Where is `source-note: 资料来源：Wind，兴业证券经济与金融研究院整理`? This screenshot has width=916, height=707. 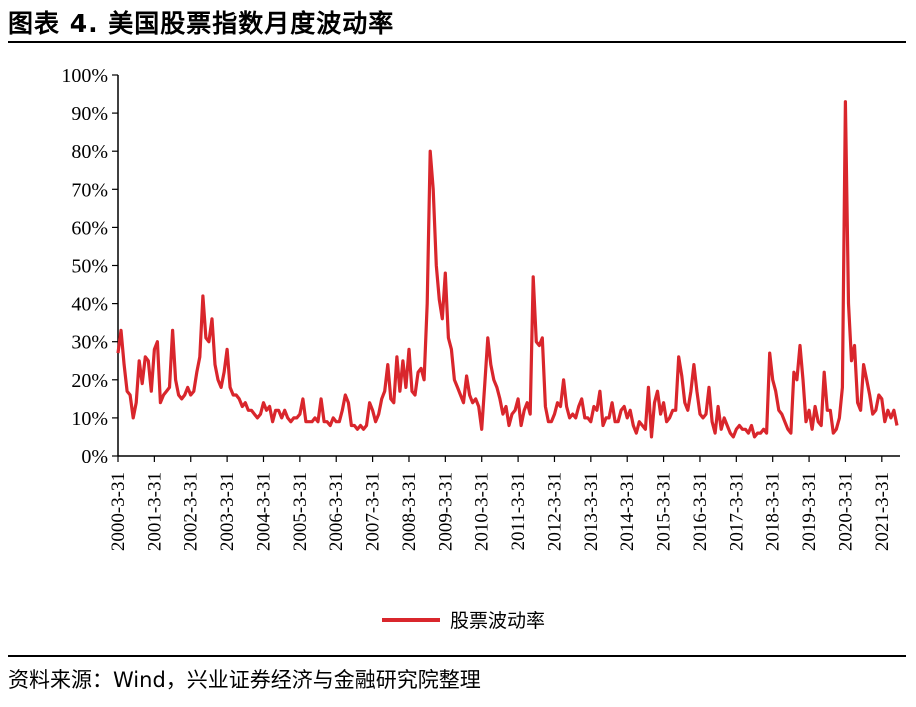
source-note: 资料来源：Wind，兴业证券经济与金融研究院整理 is located at coordinates (244, 680).